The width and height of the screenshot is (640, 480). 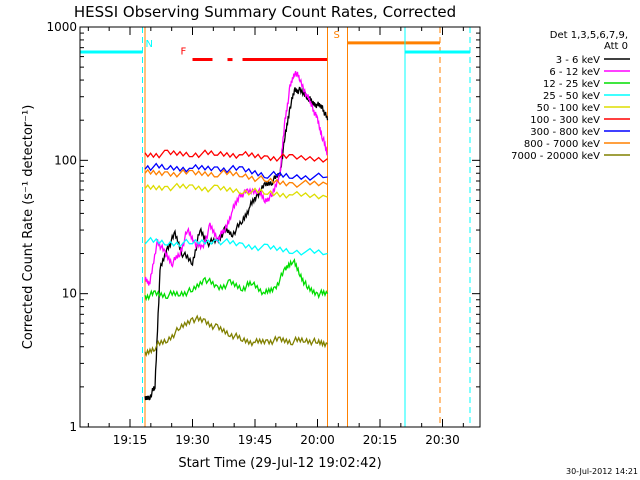 What do you see at coordinates (149, 44) in the screenshot?
I see `annotation-label: N` at bounding box center [149, 44].